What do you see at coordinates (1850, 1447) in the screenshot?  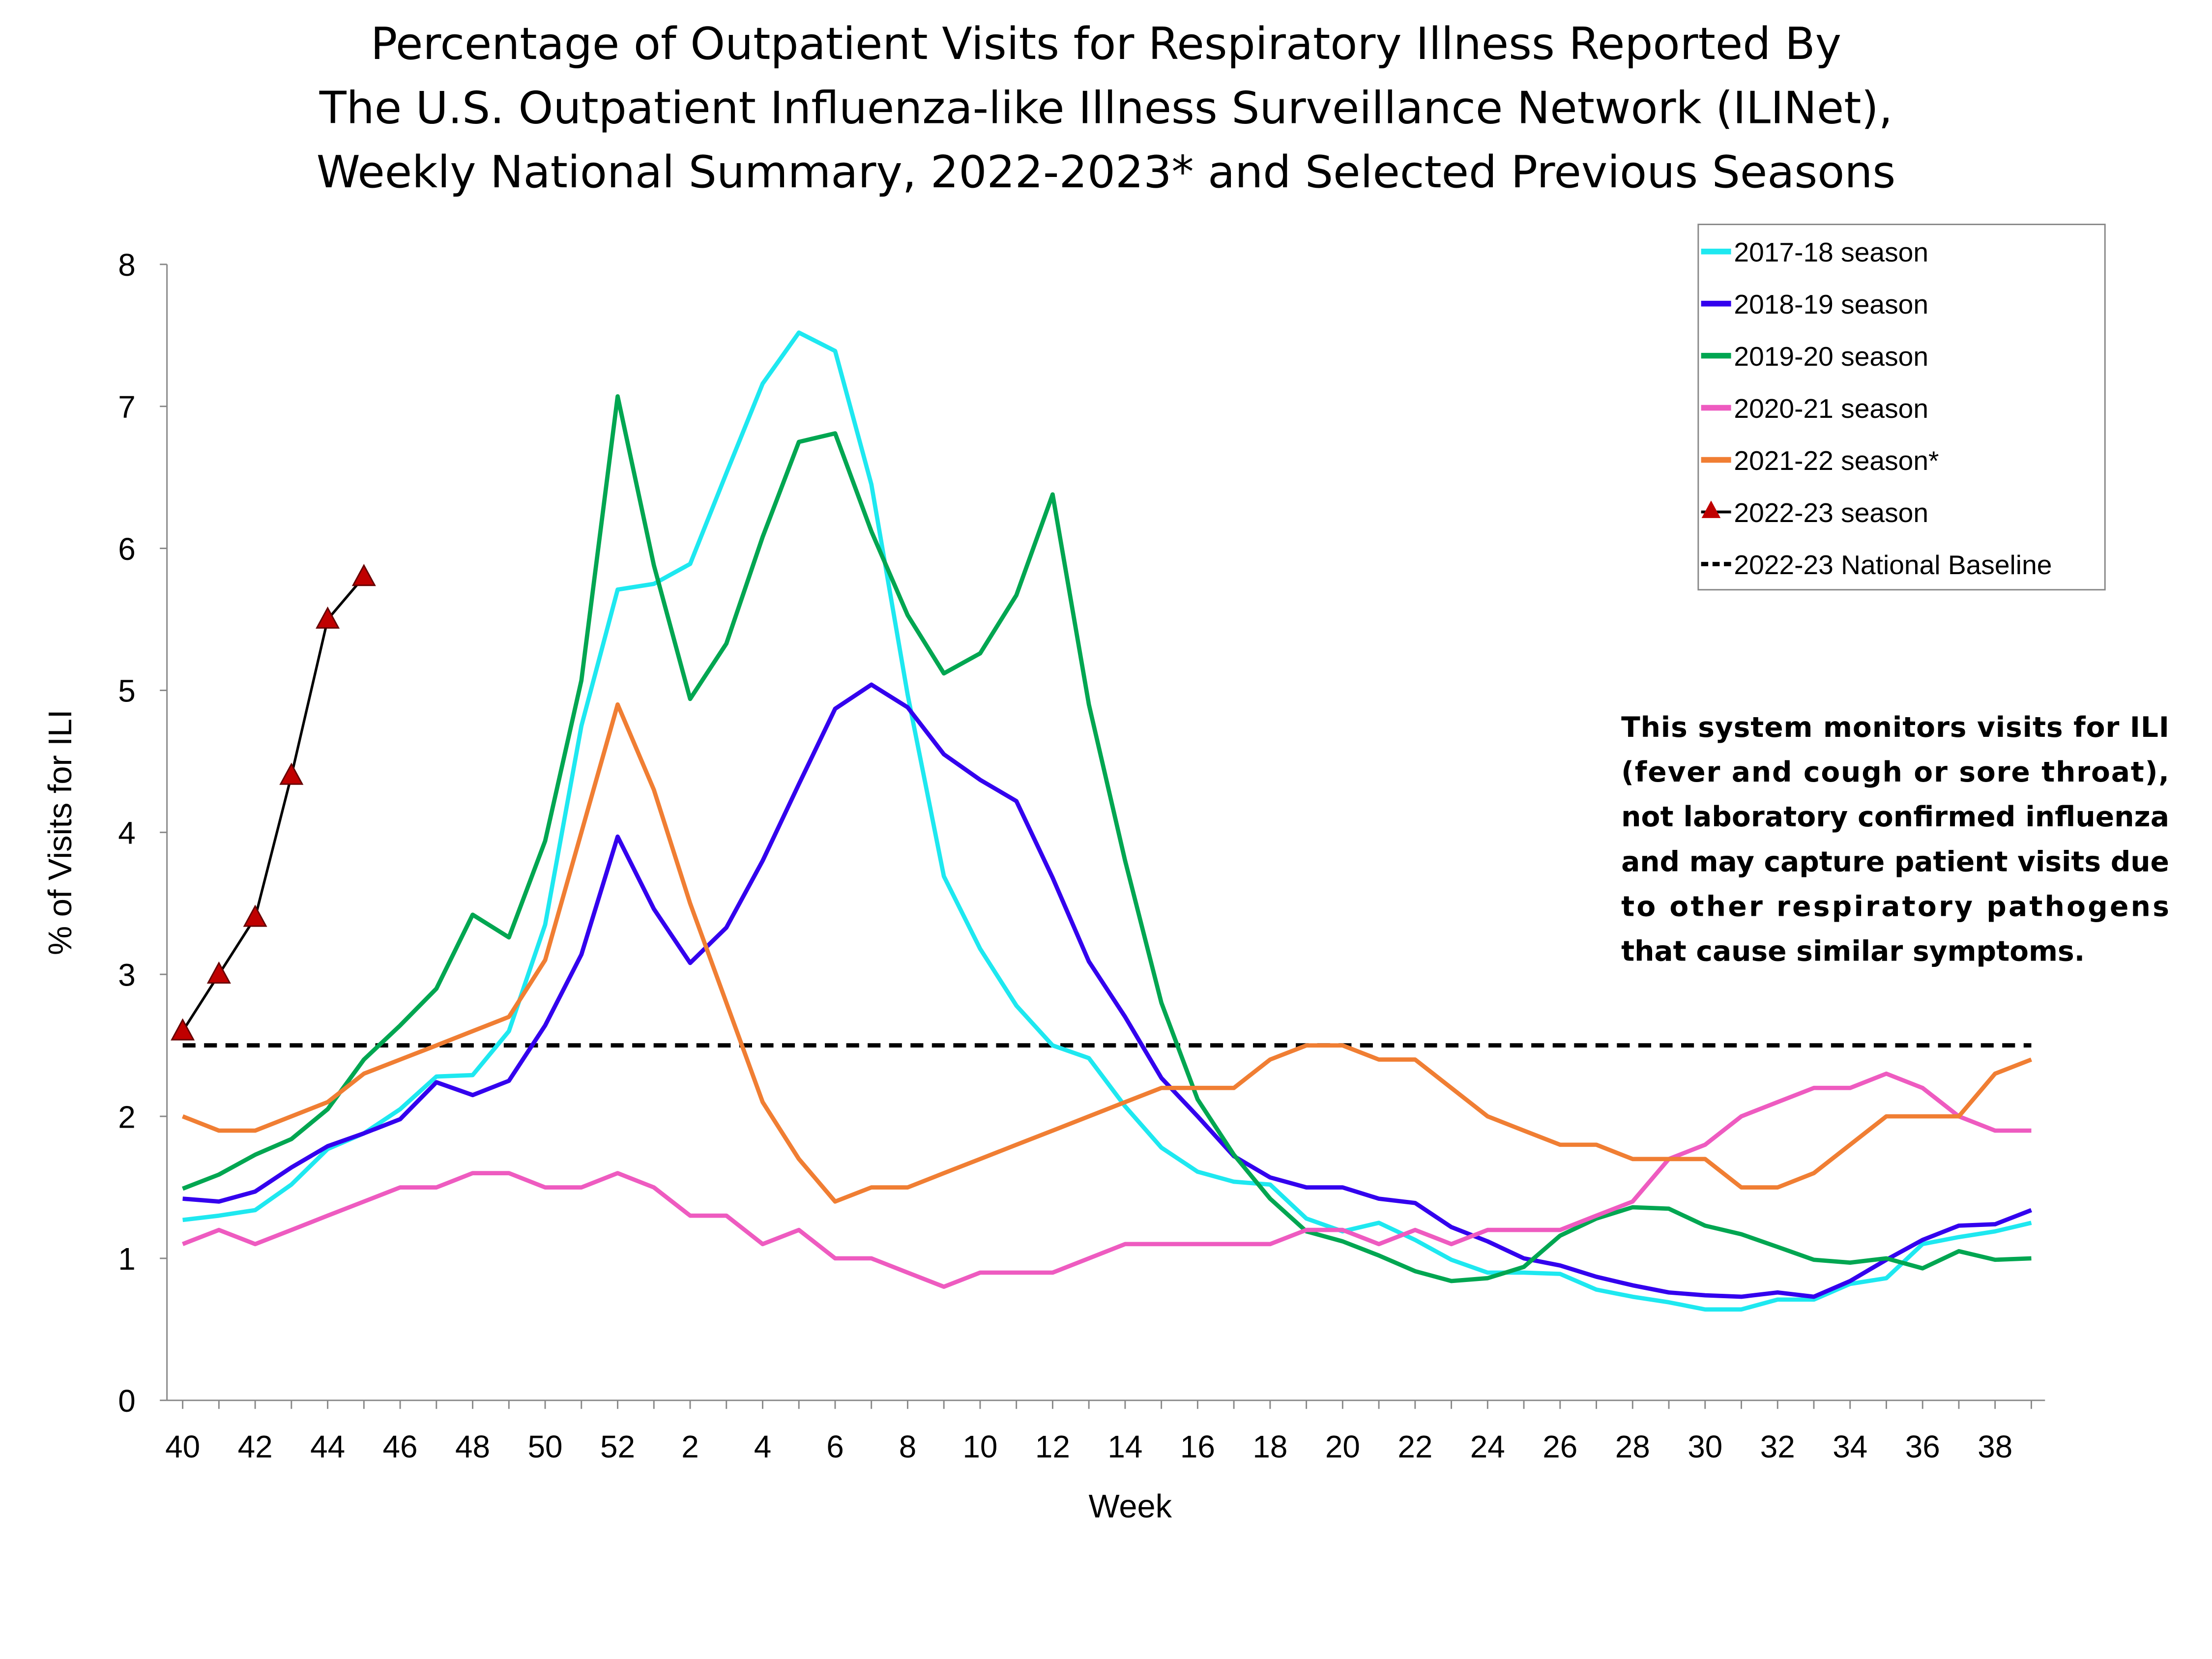 I see `x-tick-label: 34` at bounding box center [1850, 1447].